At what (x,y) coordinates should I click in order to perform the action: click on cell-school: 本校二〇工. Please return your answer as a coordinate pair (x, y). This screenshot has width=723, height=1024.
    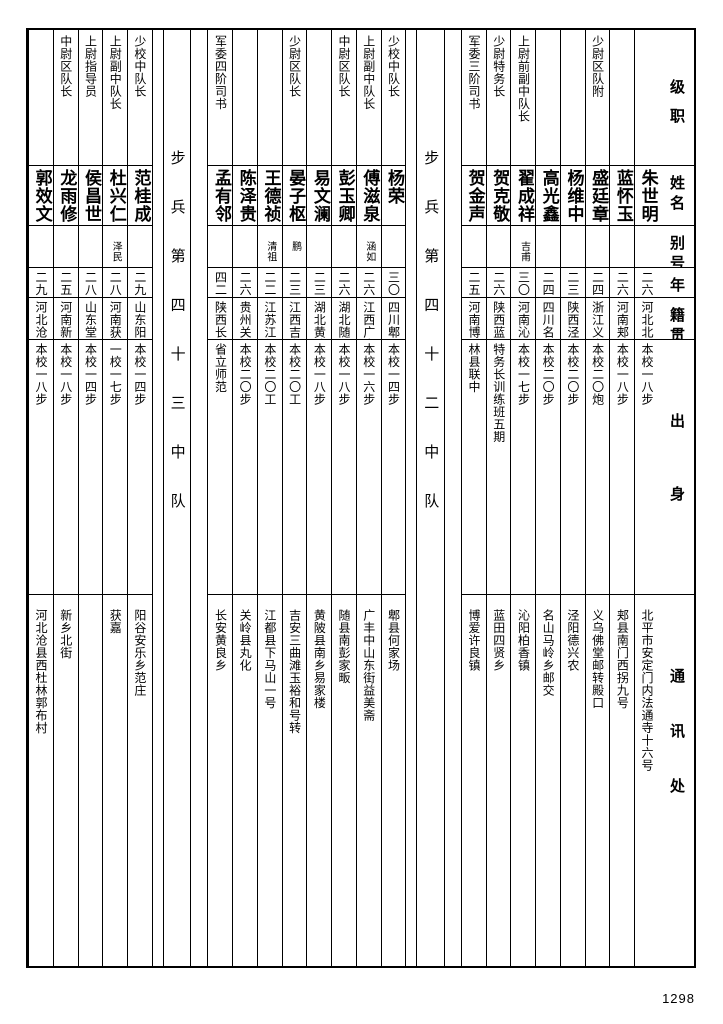
    Looking at the image, I should click on (269, 466).